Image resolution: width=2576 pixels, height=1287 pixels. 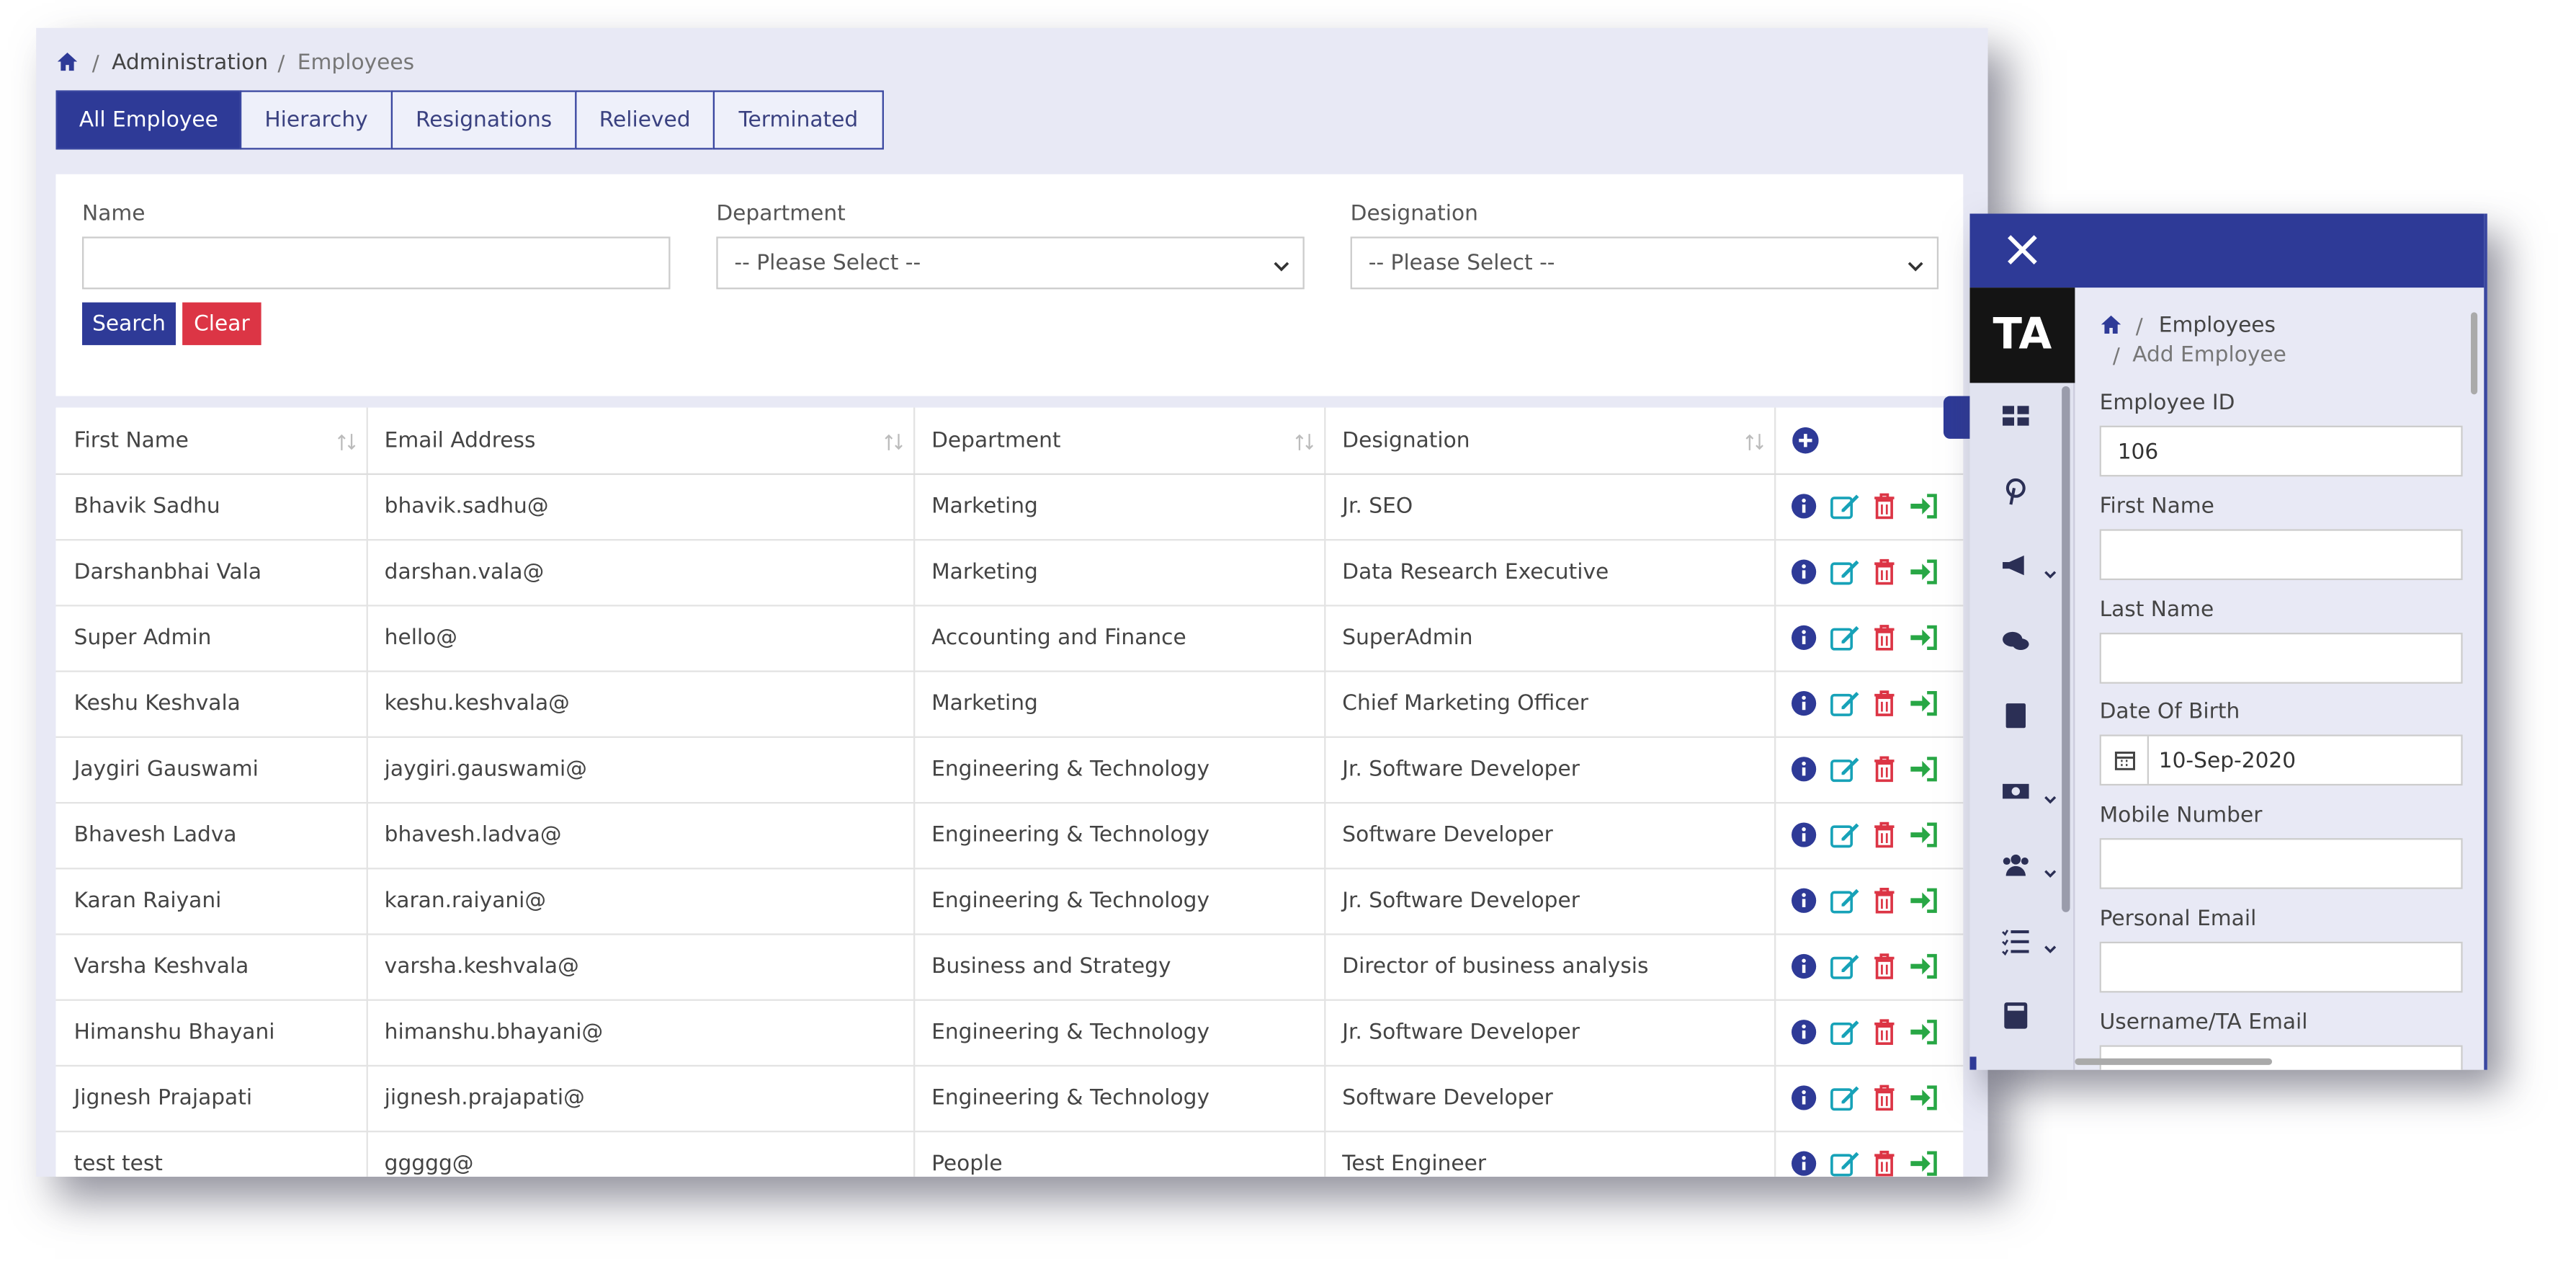 What do you see at coordinates (316, 120) in the screenshot?
I see `tab: Hierarchy` at bounding box center [316, 120].